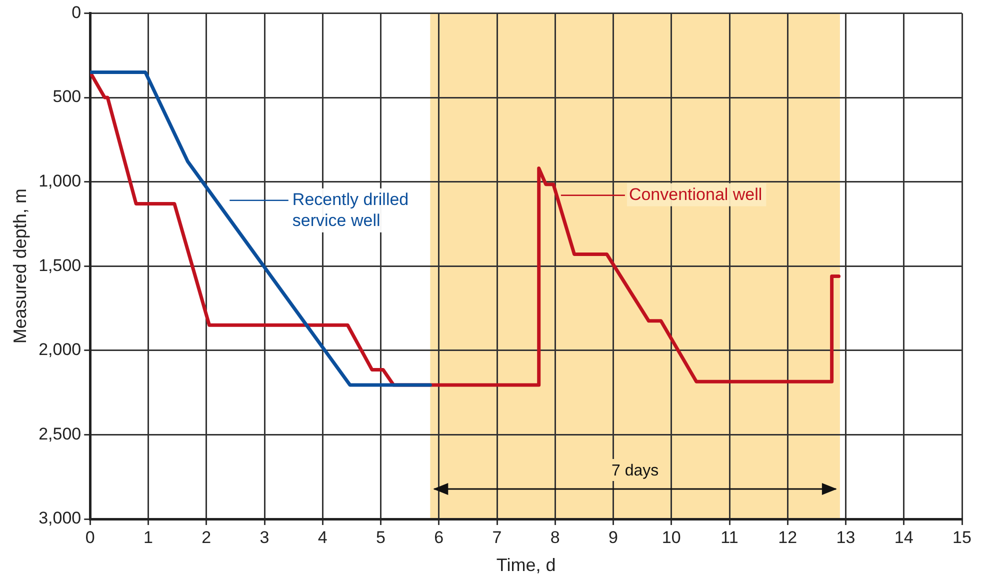 The height and width of the screenshot is (581, 986). What do you see at coordinates (613, 537) in the screenshot?
I see `x-tick-label: 9` at bounding box center [613, 537].